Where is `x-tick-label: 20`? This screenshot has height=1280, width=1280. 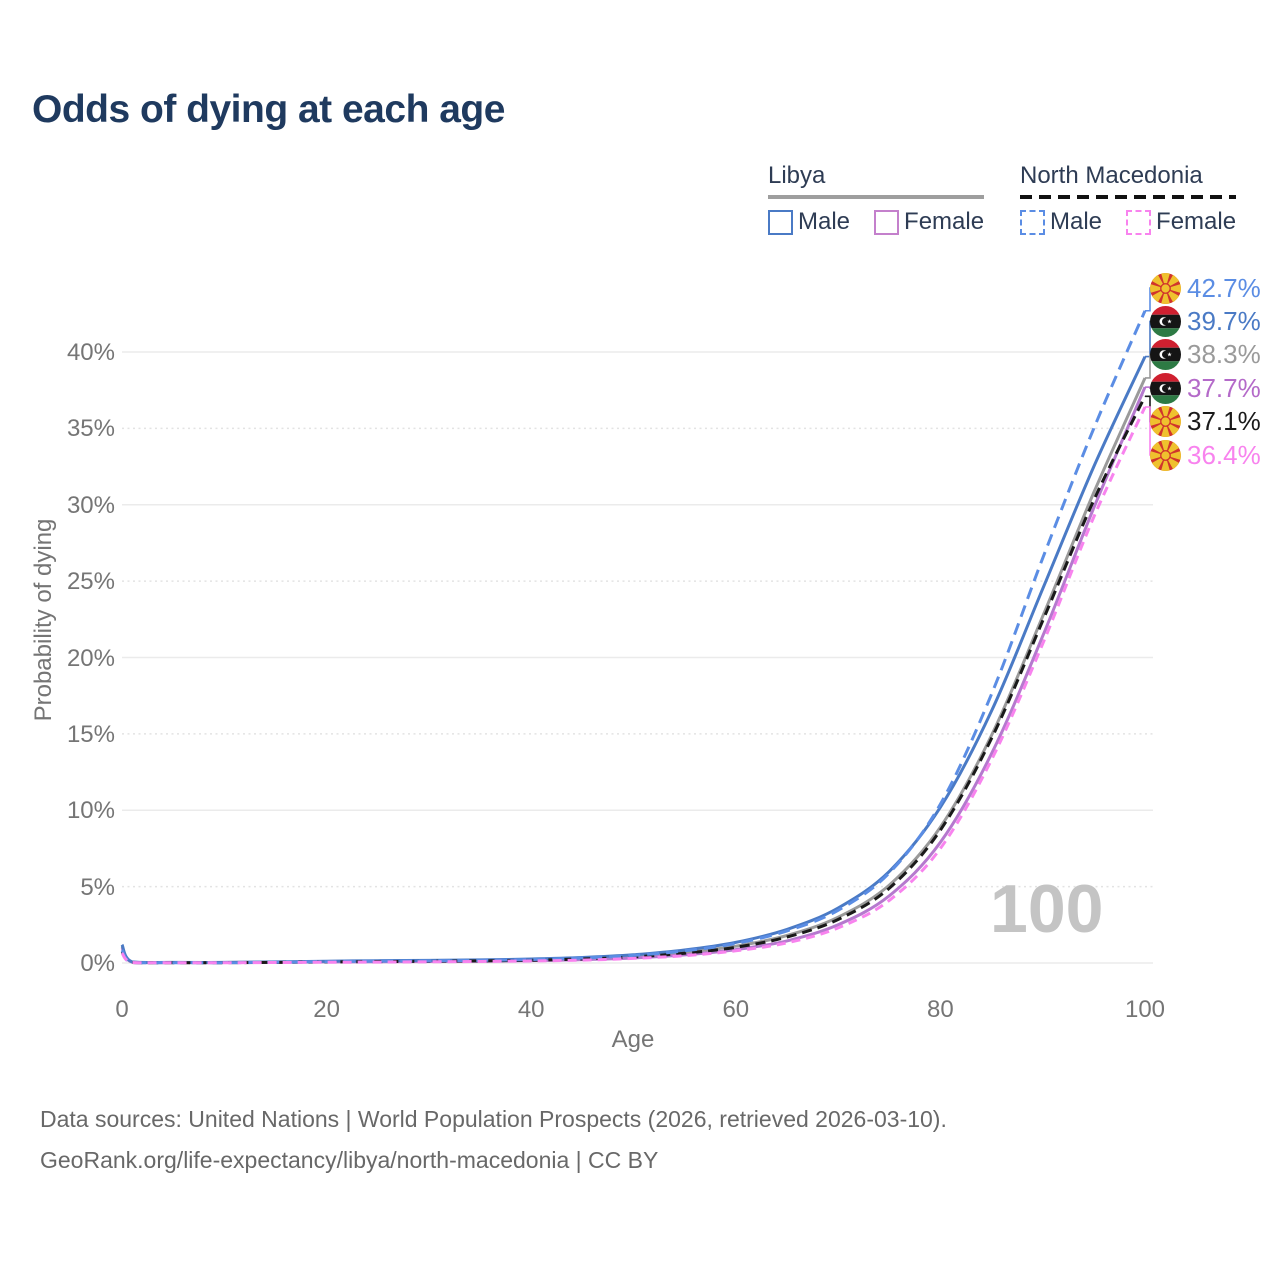 x-tick-label: 20 is located at coordinates (326, 1009).